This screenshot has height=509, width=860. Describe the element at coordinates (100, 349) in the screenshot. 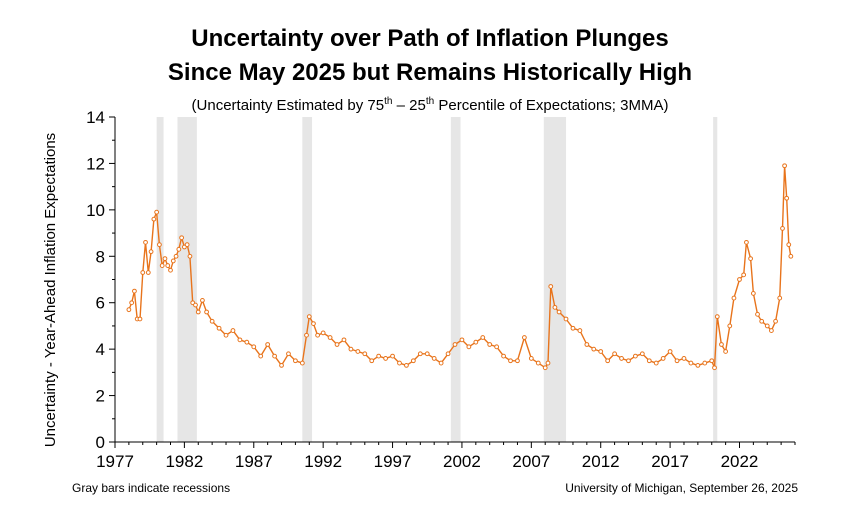

I see `y-tick-label-4: 4` at that location.